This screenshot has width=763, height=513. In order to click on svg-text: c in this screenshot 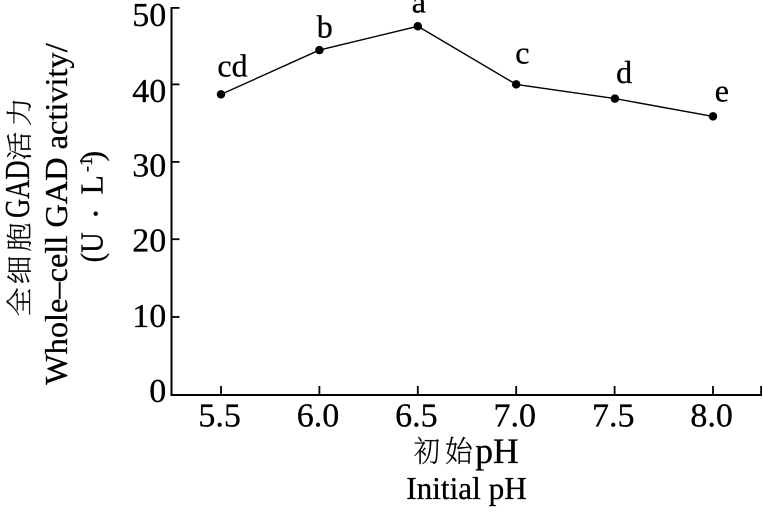, I will do `click(522, 53)`.